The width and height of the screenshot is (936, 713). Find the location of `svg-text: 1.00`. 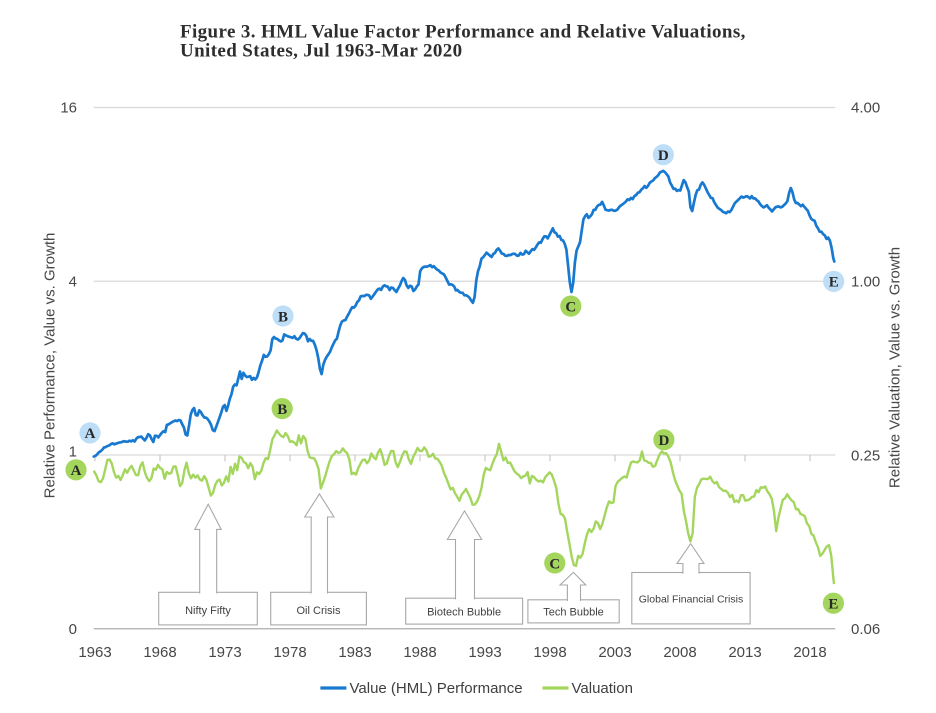

svg-text: 1.00 is located at coordinates (865, 282).